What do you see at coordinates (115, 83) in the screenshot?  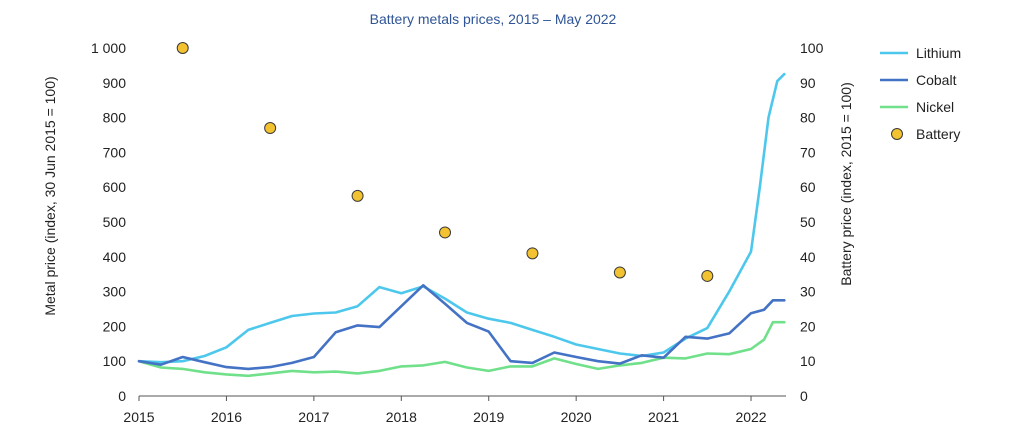 I see `y-left-tick-label: 900` at bounding box center [115, 83].